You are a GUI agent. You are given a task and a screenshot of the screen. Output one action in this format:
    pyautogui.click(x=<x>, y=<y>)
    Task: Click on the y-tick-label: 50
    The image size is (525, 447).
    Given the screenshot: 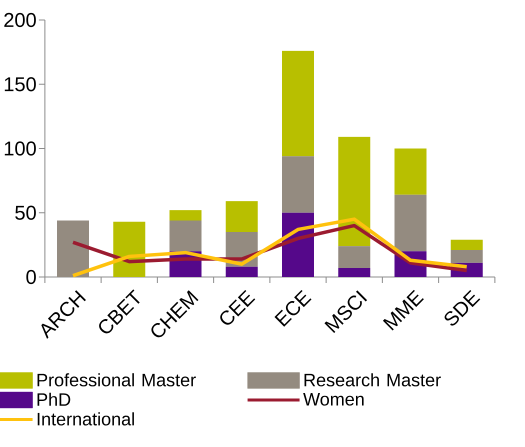 What is the action you would take?
    pyautogui.click(x=25, y=213)
    